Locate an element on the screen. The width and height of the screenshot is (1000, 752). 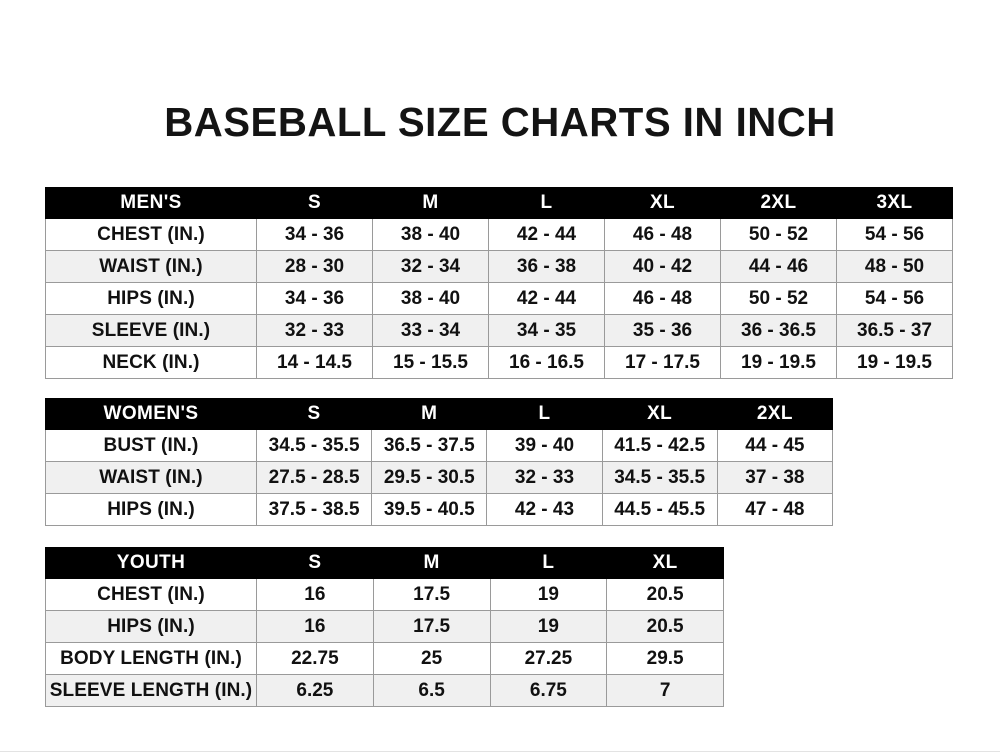
measurement-value: 15 - 15.5 is located at coordinates (430, 362).